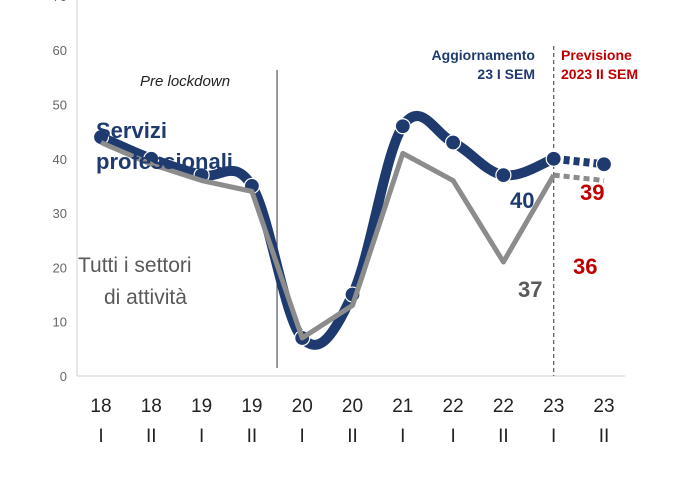 This screenshot has height=490, width=700. Describe the element at coordinates (185, 81) in the screenshot. I see `pre-lockdown-label: Pre lockdown` at that location.